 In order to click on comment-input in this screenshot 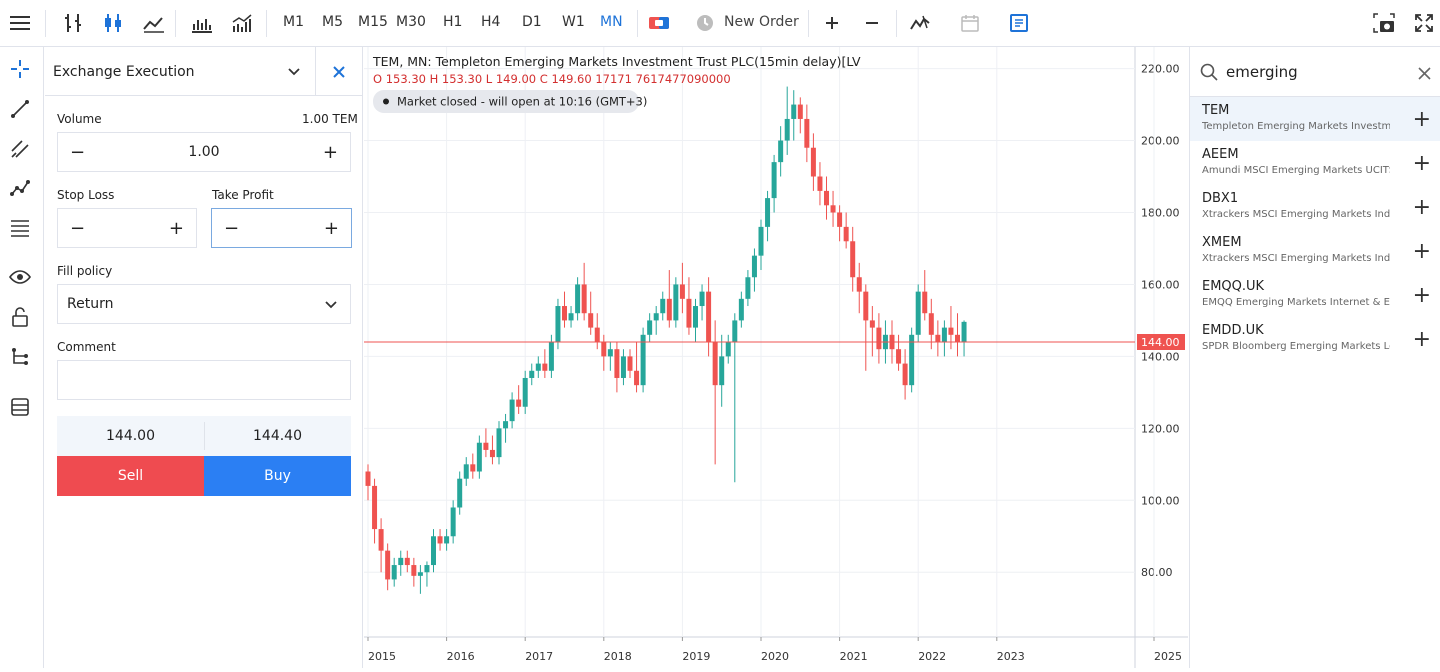, I will do `click(204, 380)`.